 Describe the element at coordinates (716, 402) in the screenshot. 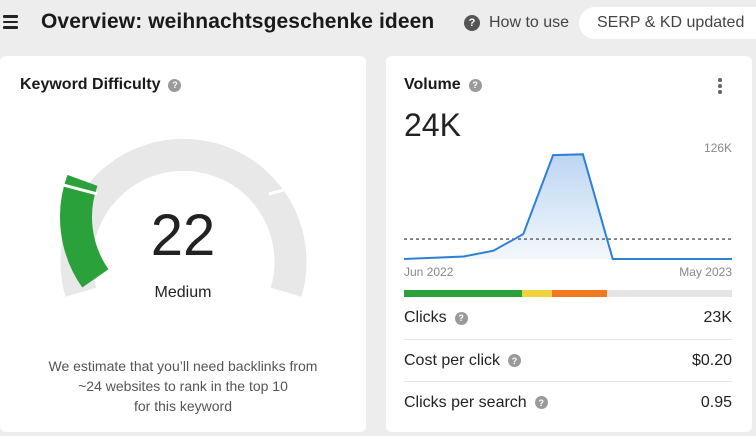

I see `metric-value: 0.95` at that location.